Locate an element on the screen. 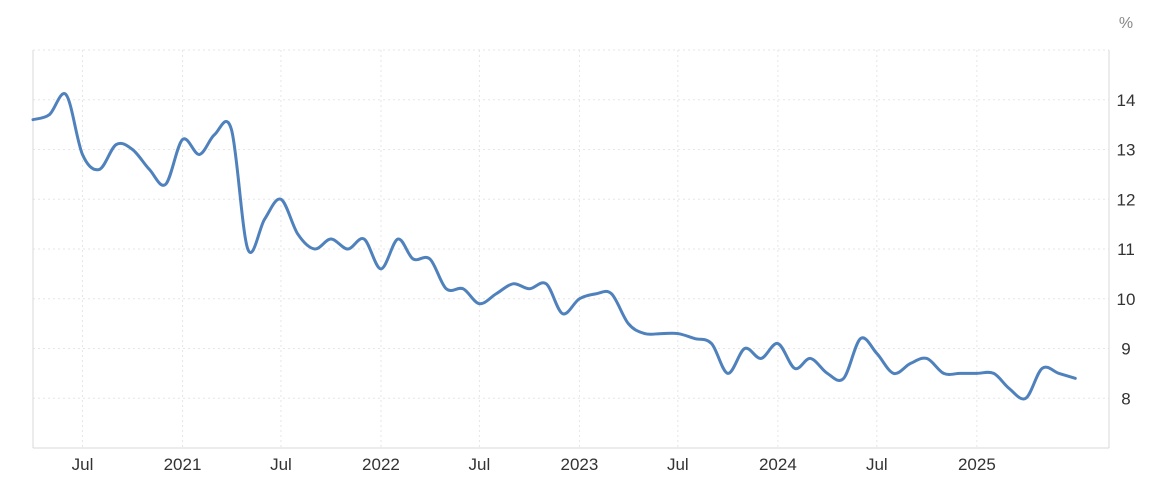 The width and height of the screenshot is (1151, 498). y-tick-label: 14 is located at coordinates (1126, 100).